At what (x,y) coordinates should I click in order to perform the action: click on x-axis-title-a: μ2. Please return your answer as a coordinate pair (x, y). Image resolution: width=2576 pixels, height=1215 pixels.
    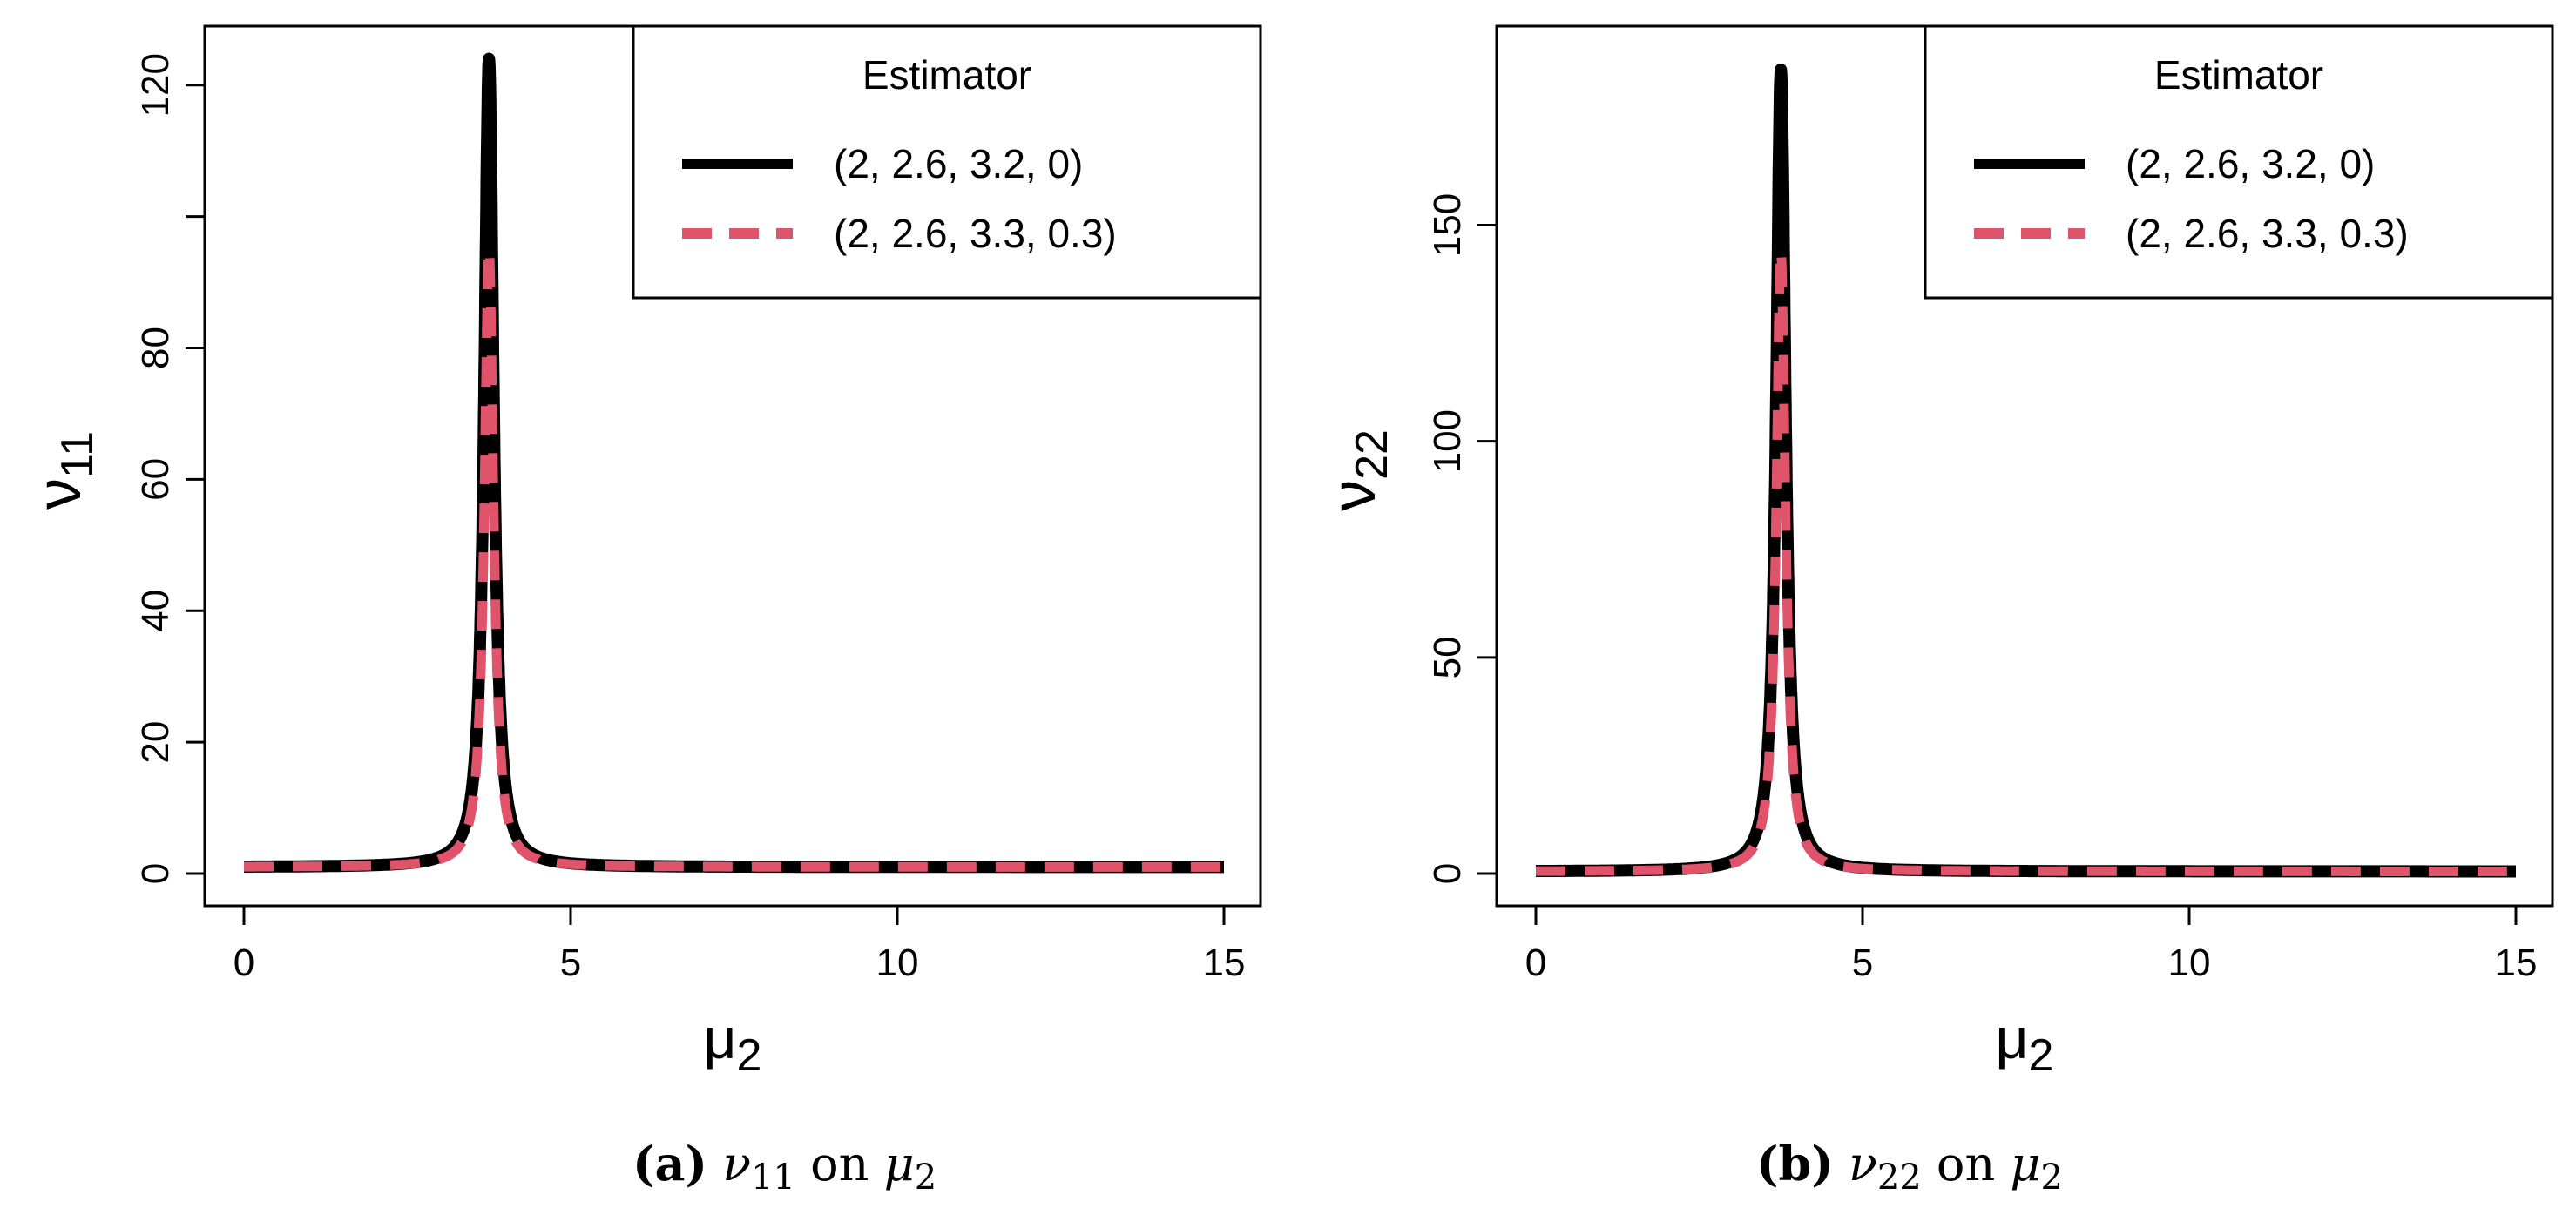
    Looking at the image, I should click on (733, 1043).